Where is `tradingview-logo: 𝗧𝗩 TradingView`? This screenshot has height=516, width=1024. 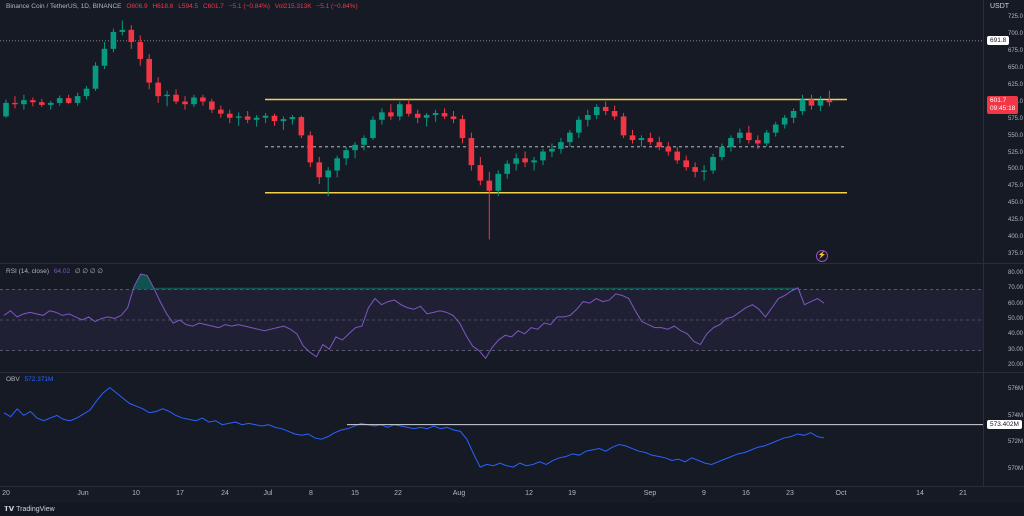 tradingview-logo: 𝗧𝗩 TradingView is located at coordinates (29, 509).